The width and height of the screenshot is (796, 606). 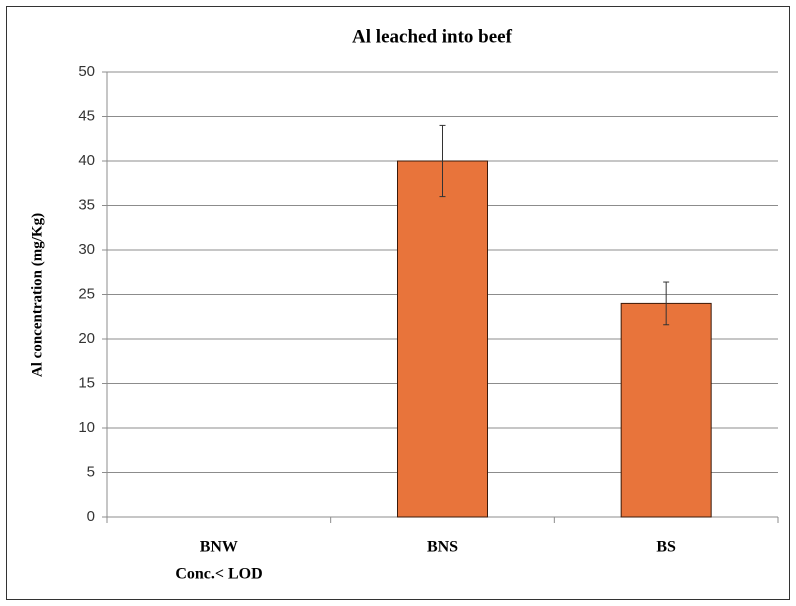 What do you see at coordinates (37, 295) in the screenshot?
I see `y-axis-label: Al concentration (mg/Kg)` at bounding box center [37, 295].